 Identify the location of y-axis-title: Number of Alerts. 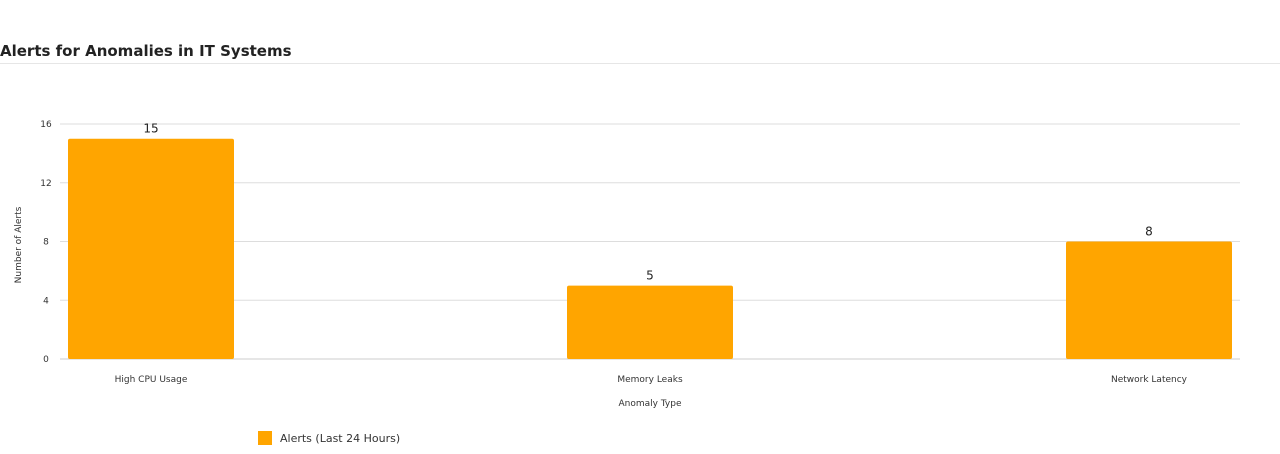
(19, 244).